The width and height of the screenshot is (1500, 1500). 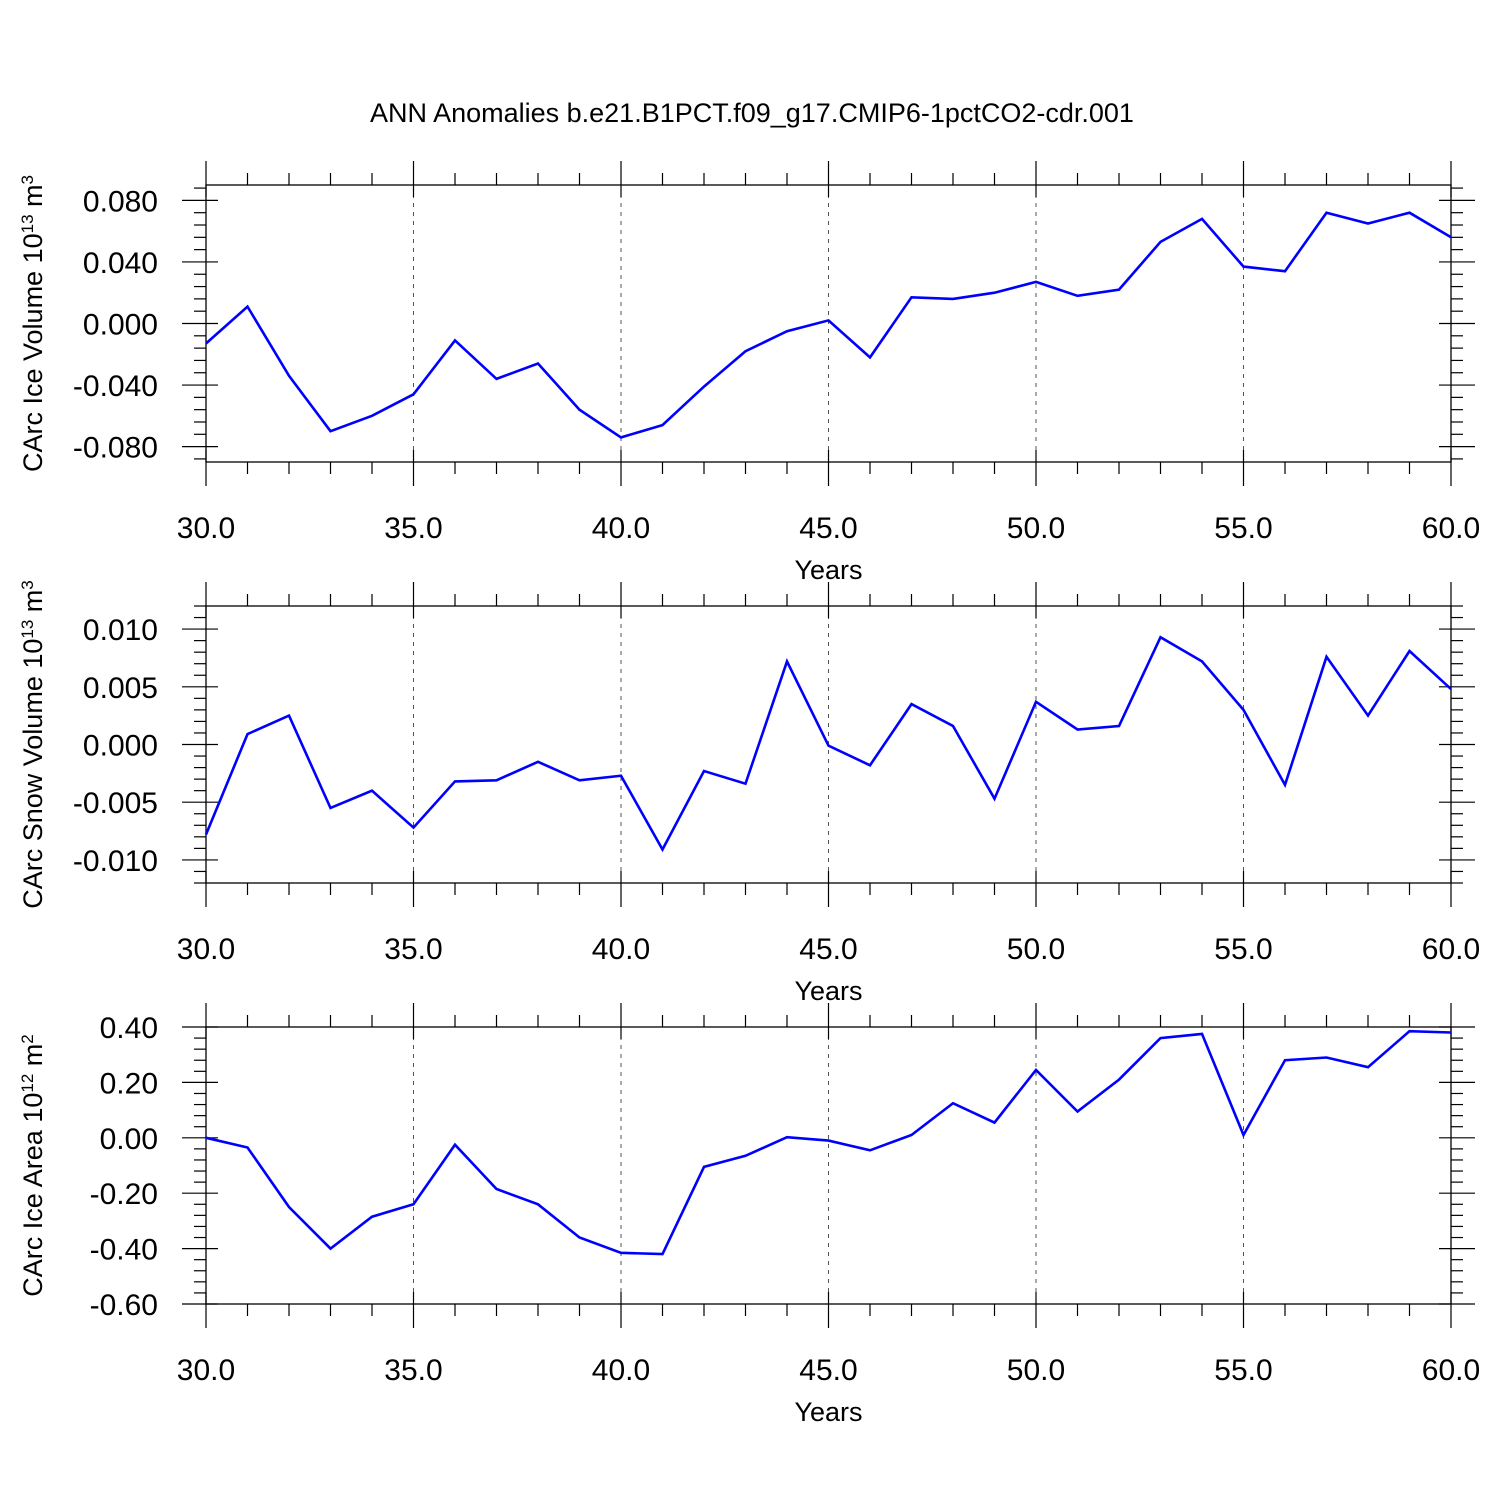 I want to click on y-axis-label: CArc Snow Volume 1013 m3, so click(x=33, y=744).